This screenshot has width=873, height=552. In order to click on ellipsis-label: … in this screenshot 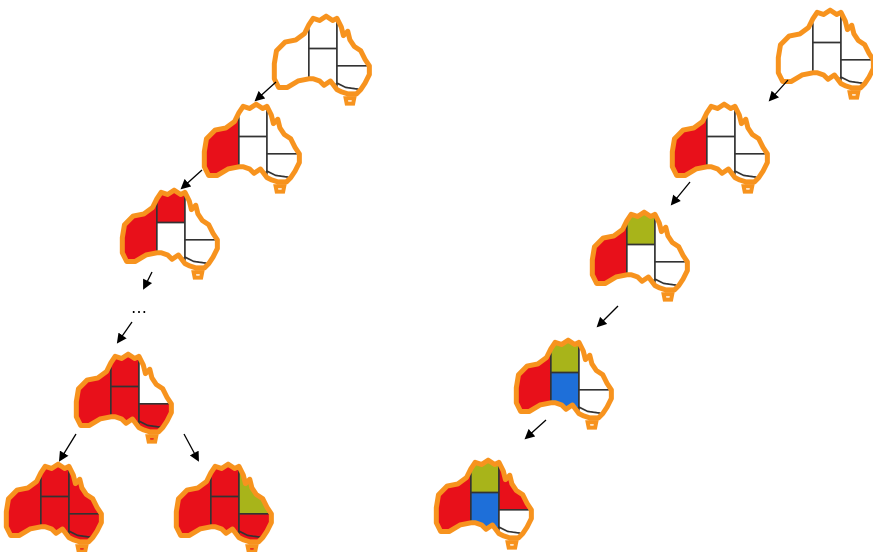, I will do `click(139, 307)`.